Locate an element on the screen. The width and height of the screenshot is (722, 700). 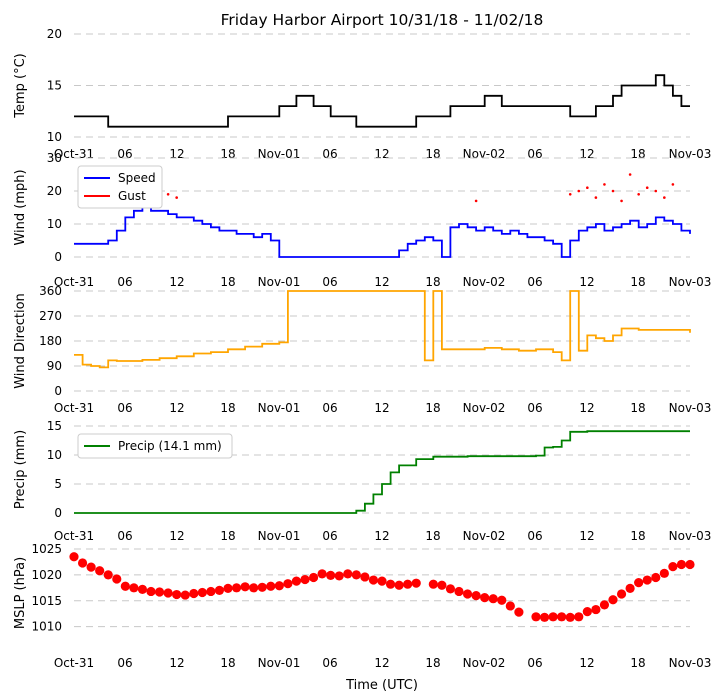
y-axis-label: Temp (°C) is located at coordinates (20, 86).